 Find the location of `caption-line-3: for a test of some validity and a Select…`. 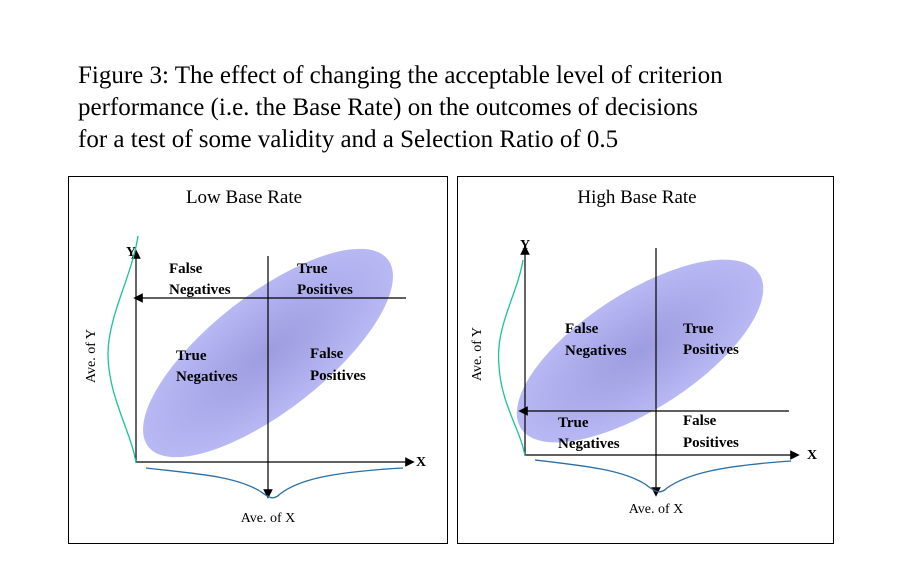

caption-line-3: for a test of some validity and a Select… is located at coordinates (348, 139).